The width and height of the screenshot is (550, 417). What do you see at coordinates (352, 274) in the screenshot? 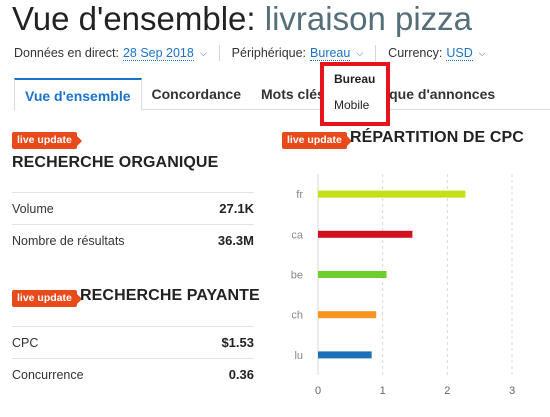
I see `bar-be` at bounding box center [352, 274].